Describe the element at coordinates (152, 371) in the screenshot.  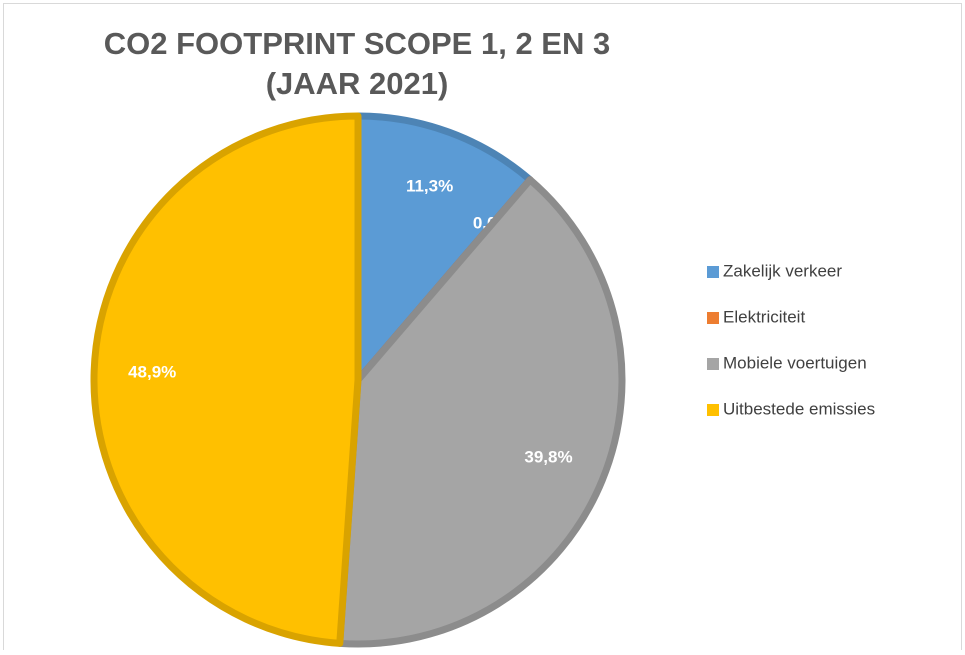
I see `data-label: 48,9%` at that location.